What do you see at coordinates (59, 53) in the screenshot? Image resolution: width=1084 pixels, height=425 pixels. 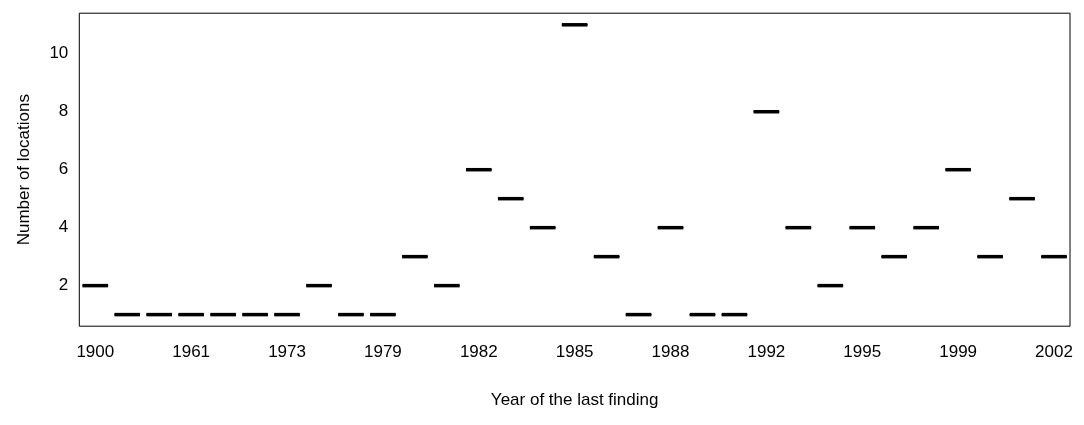 I see `y-tick-label: 10` at bounding box center [59, 53].